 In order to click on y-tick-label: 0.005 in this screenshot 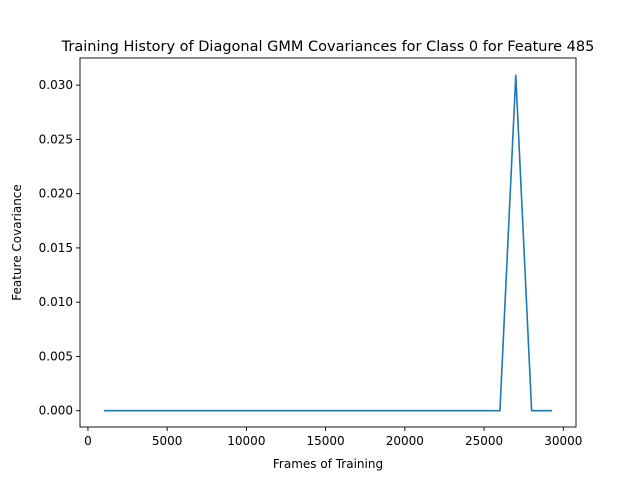, I will do `click(56, 356)`.